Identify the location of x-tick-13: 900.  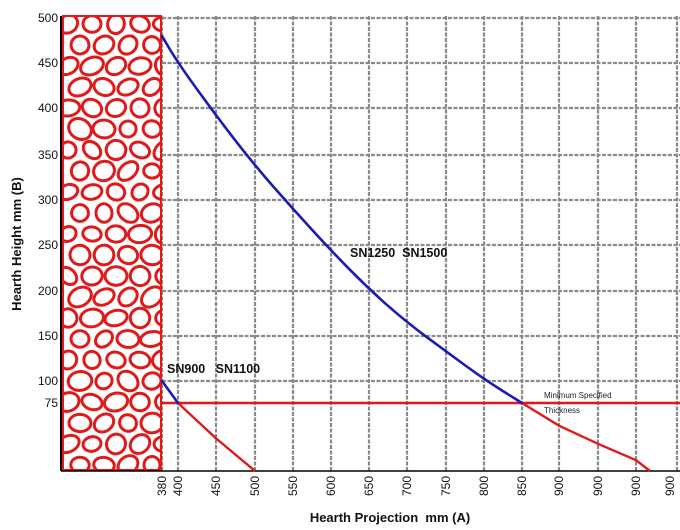
(636, 486).